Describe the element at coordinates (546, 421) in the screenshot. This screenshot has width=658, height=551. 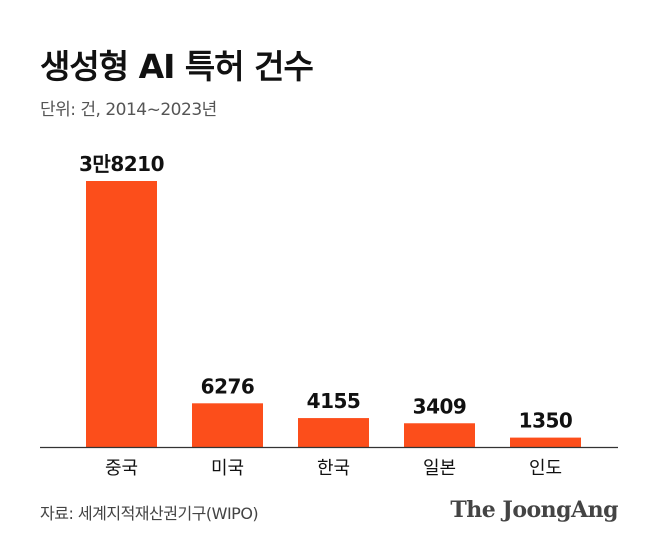
I see `data-label-5: 1350` at that location.